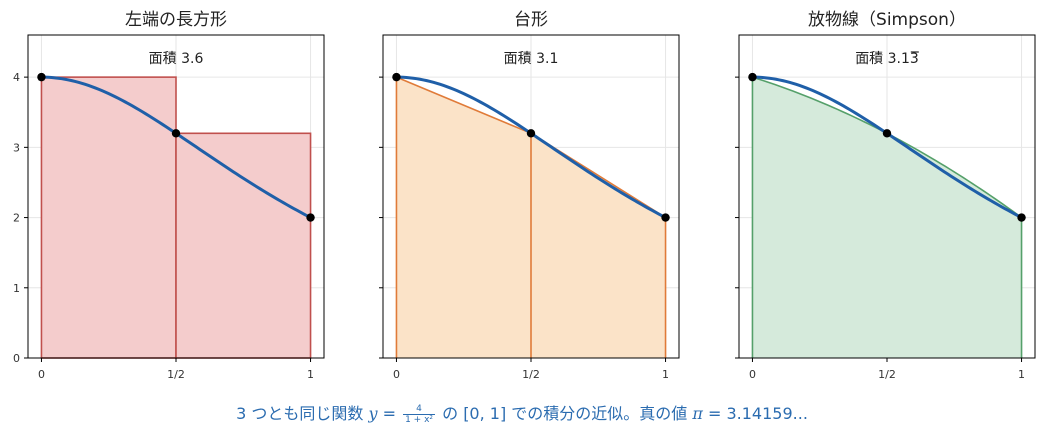  What do you see at coordinates (565, 413) in the screenshot?
I see `caption-mid: の [0, 1] での積分の近似。真の値` at bounding box center [565, 413].